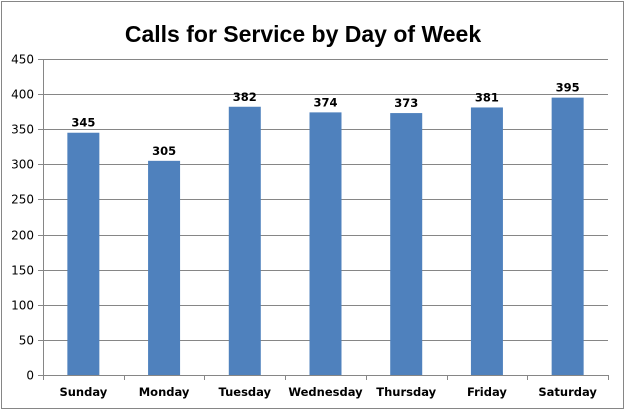  I want to click on x-tick-label: Saturday, so click(567, 392).